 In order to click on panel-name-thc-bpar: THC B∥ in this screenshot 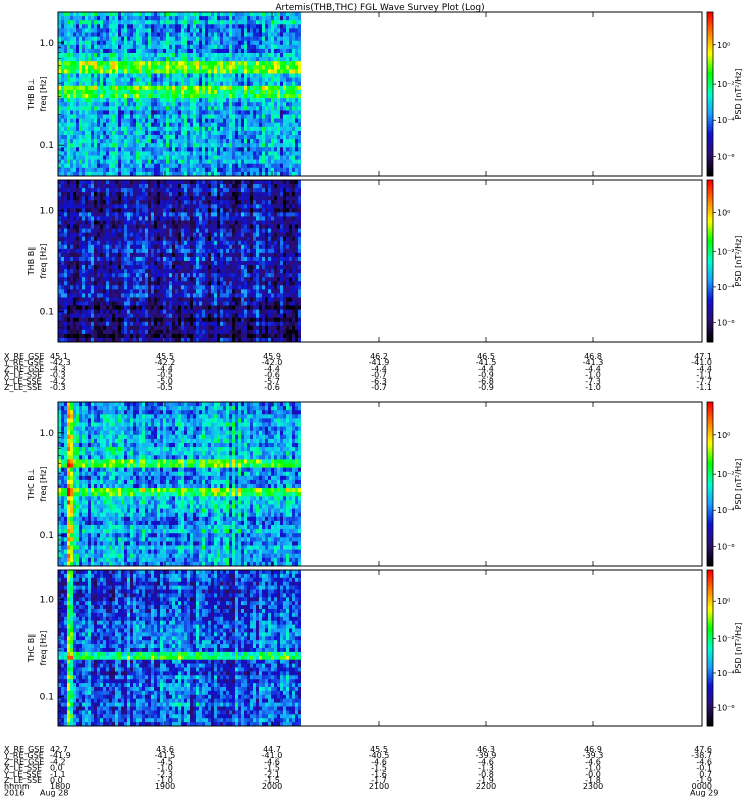, I will do `click(31, 649)`.